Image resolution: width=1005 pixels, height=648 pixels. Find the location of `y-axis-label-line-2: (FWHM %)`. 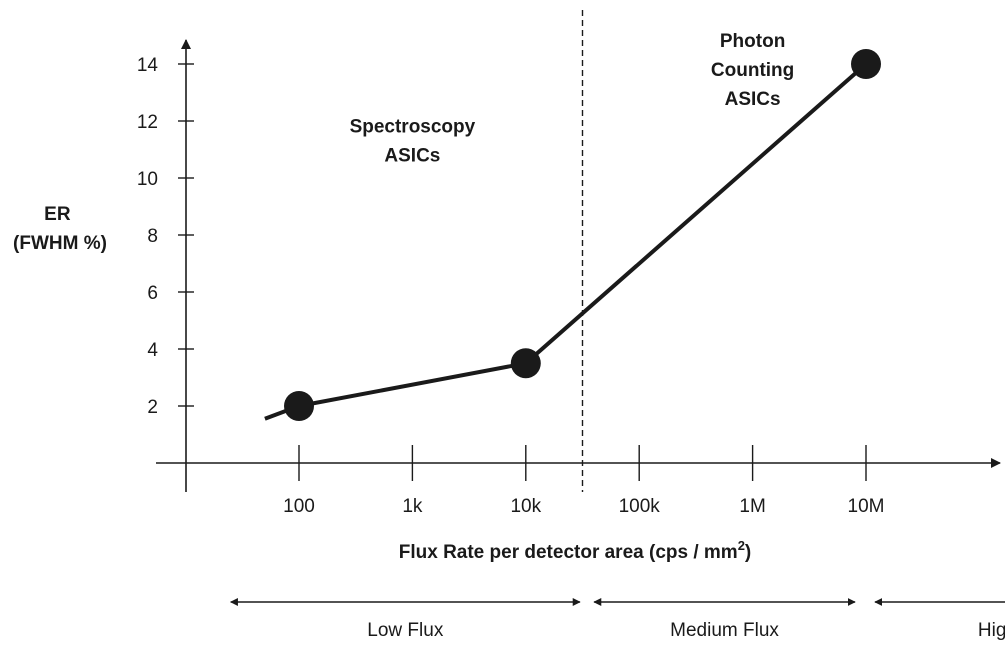

y-axis-label-line-2: (FWHM %) is located at coordinates (60, 243).